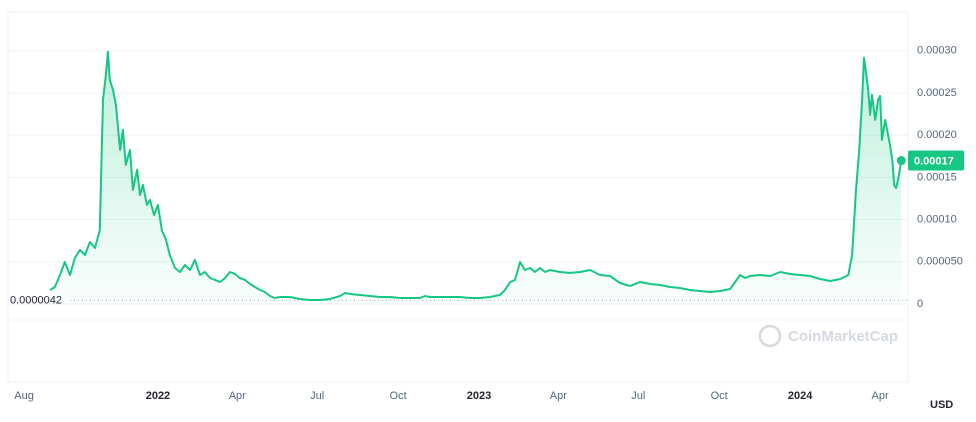 The height and width of the screenshot is (422, 976). What do you see at coordinates (843, 336) in the screenshot?
I see `watermark-text: CoinMarketCap` at bounding box center [843, 336].